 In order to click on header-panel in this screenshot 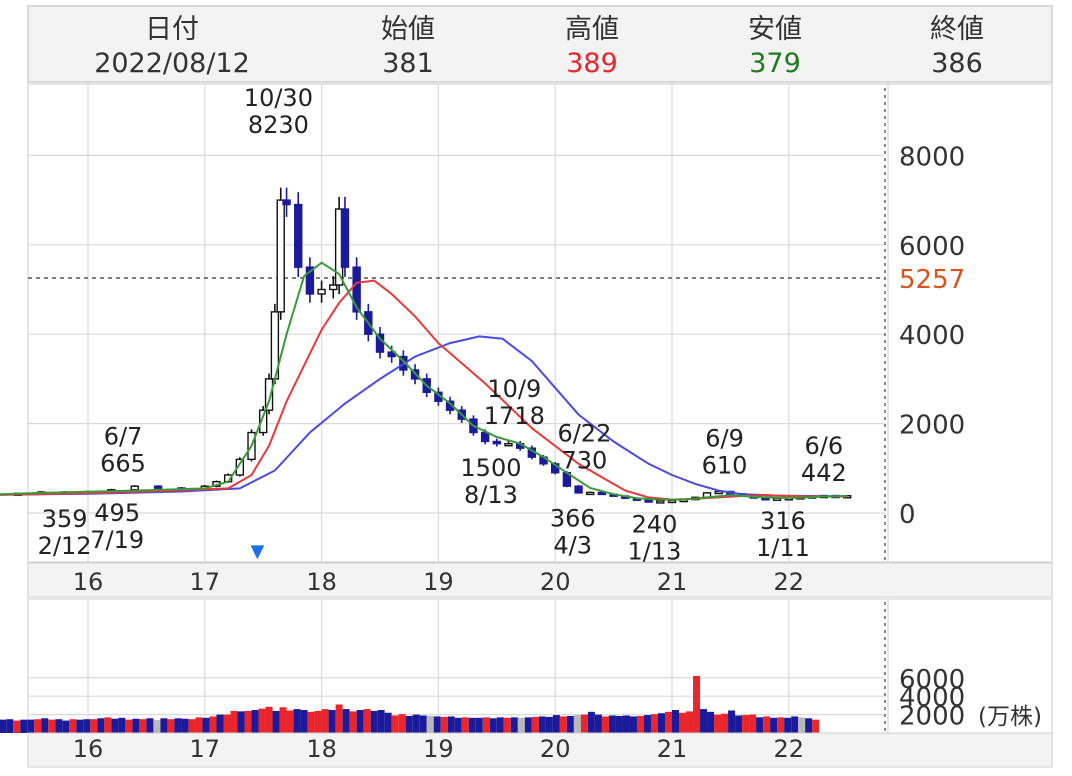, I will do `click(540, 44)`.